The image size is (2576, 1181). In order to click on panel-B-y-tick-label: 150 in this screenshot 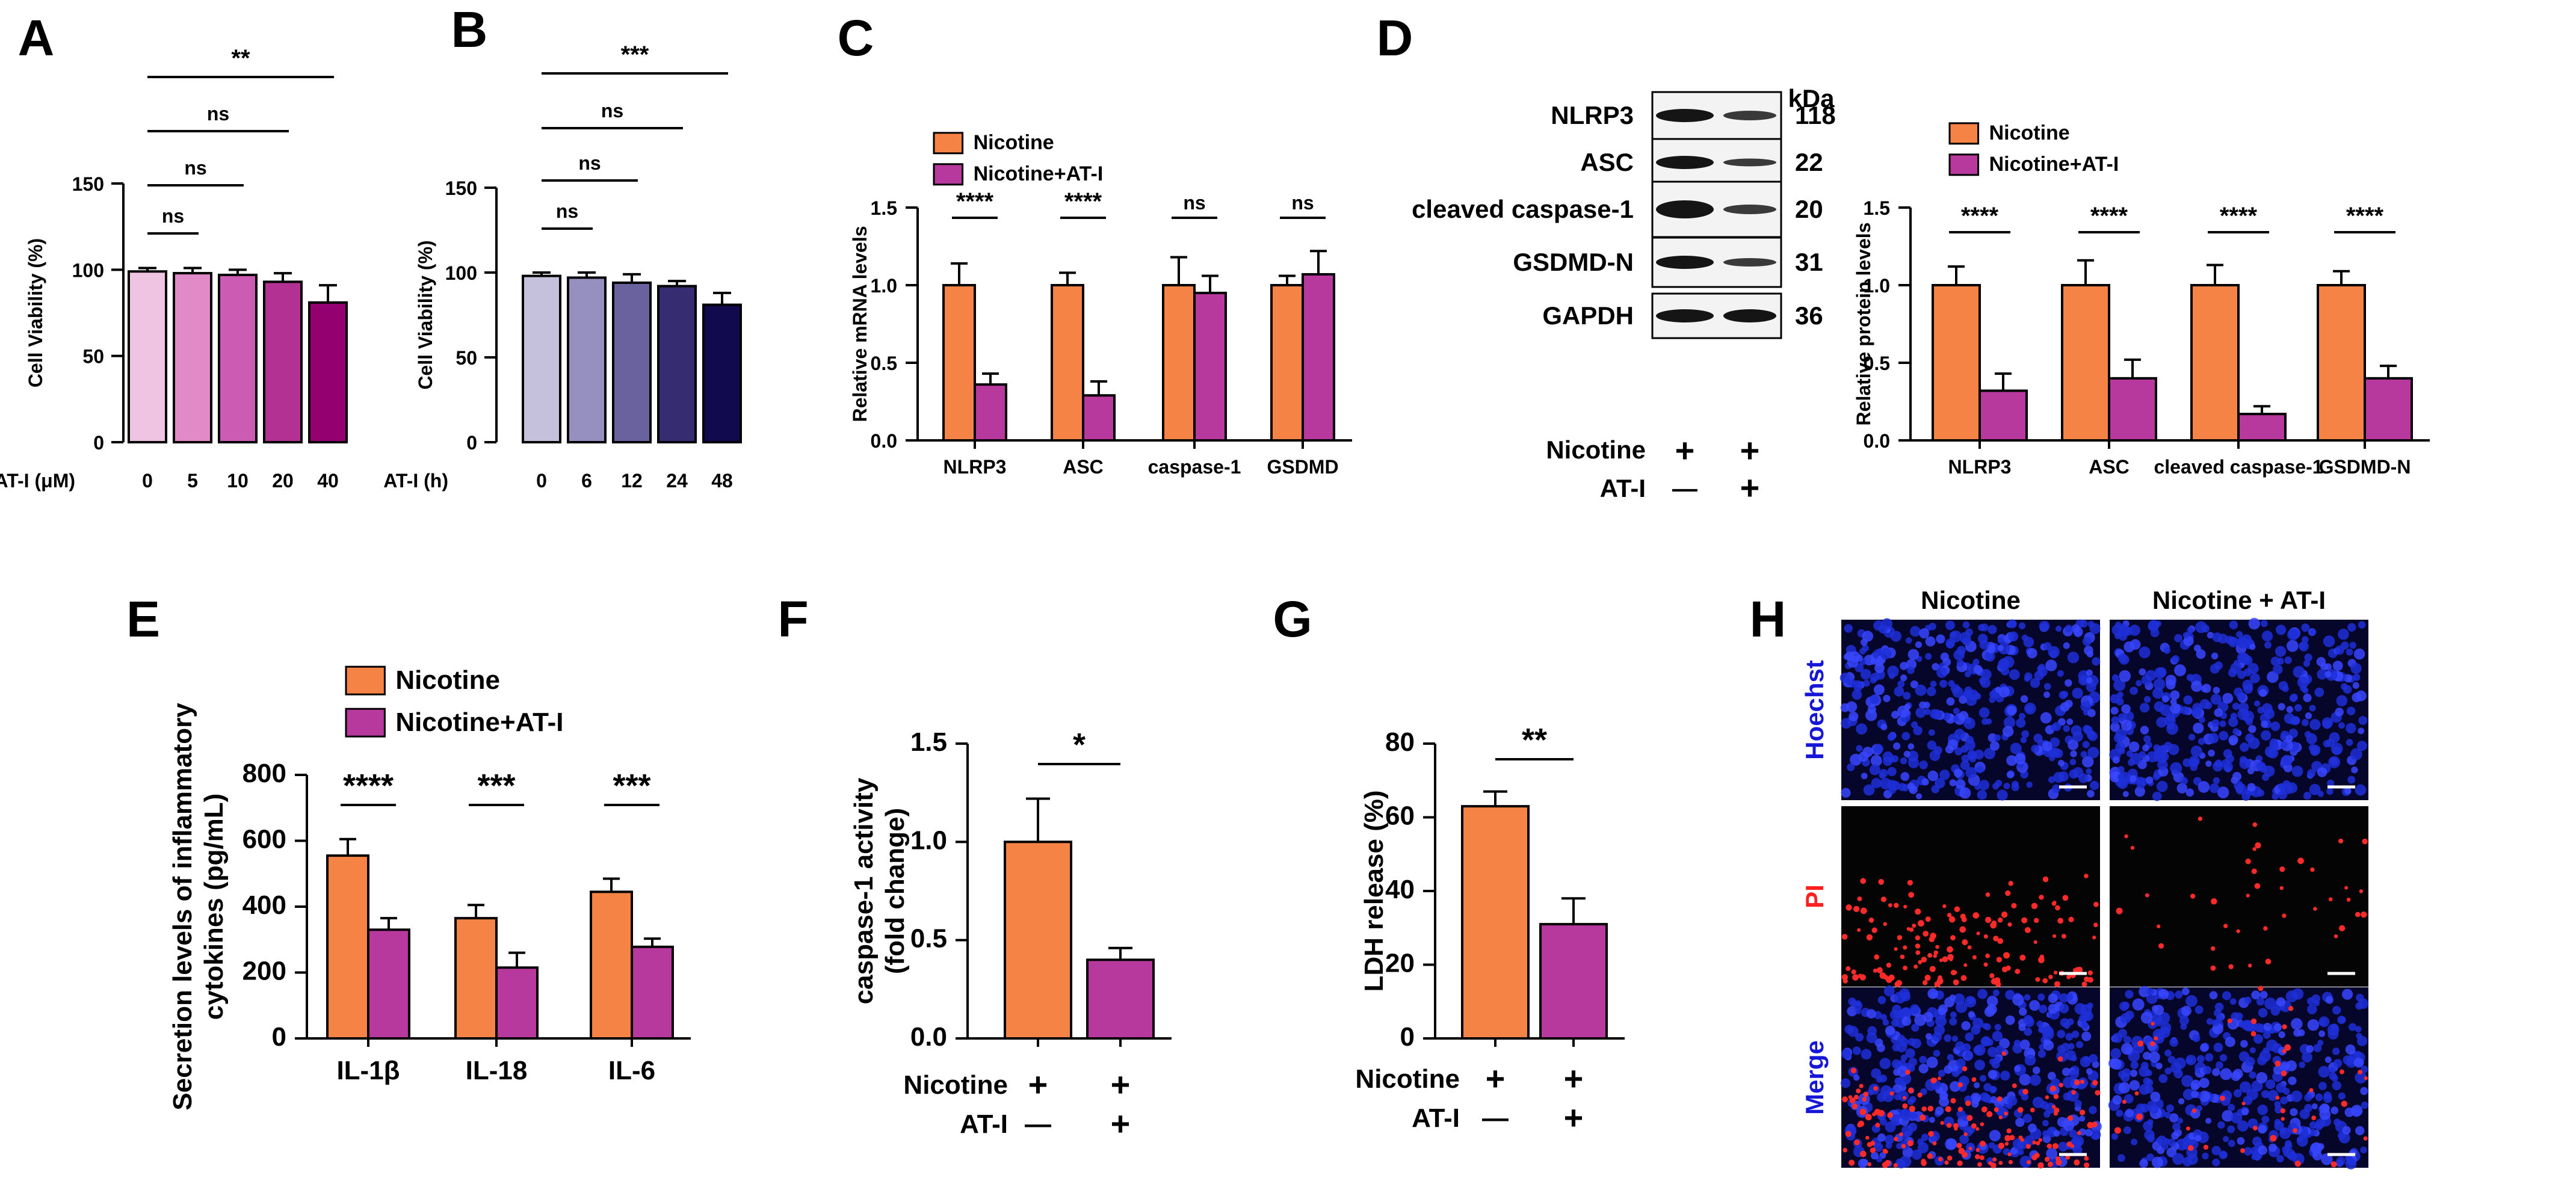, I will do `click(461, 188)`.